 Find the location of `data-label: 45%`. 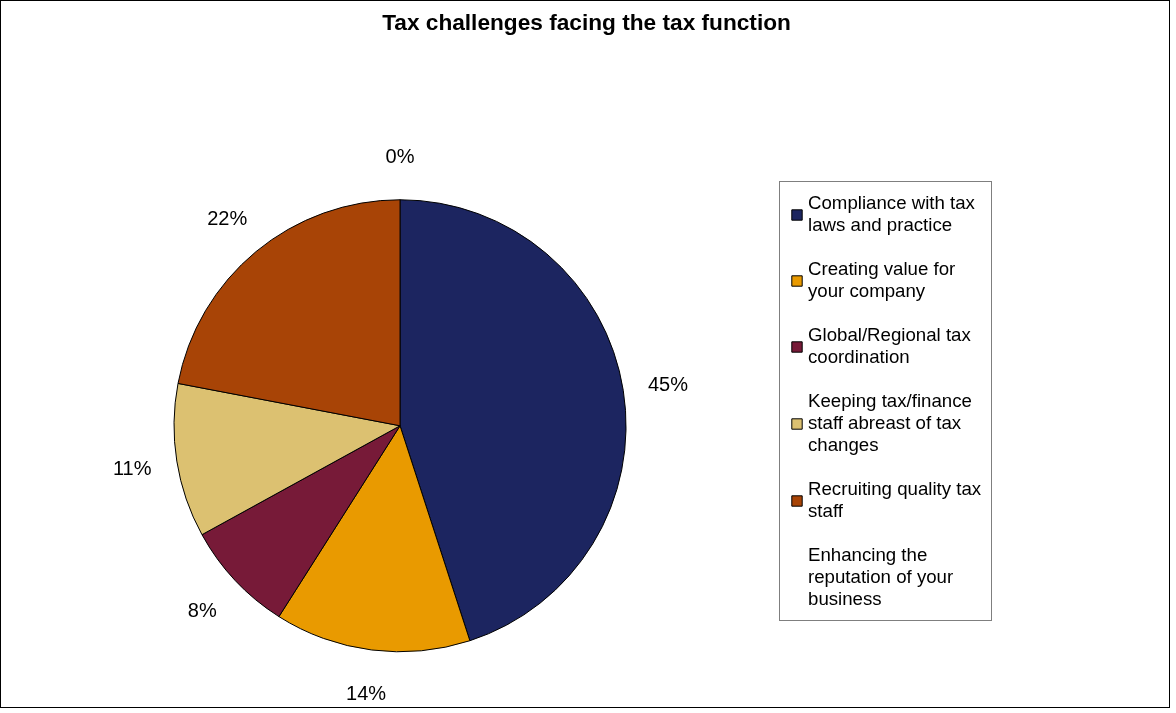

data-label: 45% is located at coordinates (668, 383).